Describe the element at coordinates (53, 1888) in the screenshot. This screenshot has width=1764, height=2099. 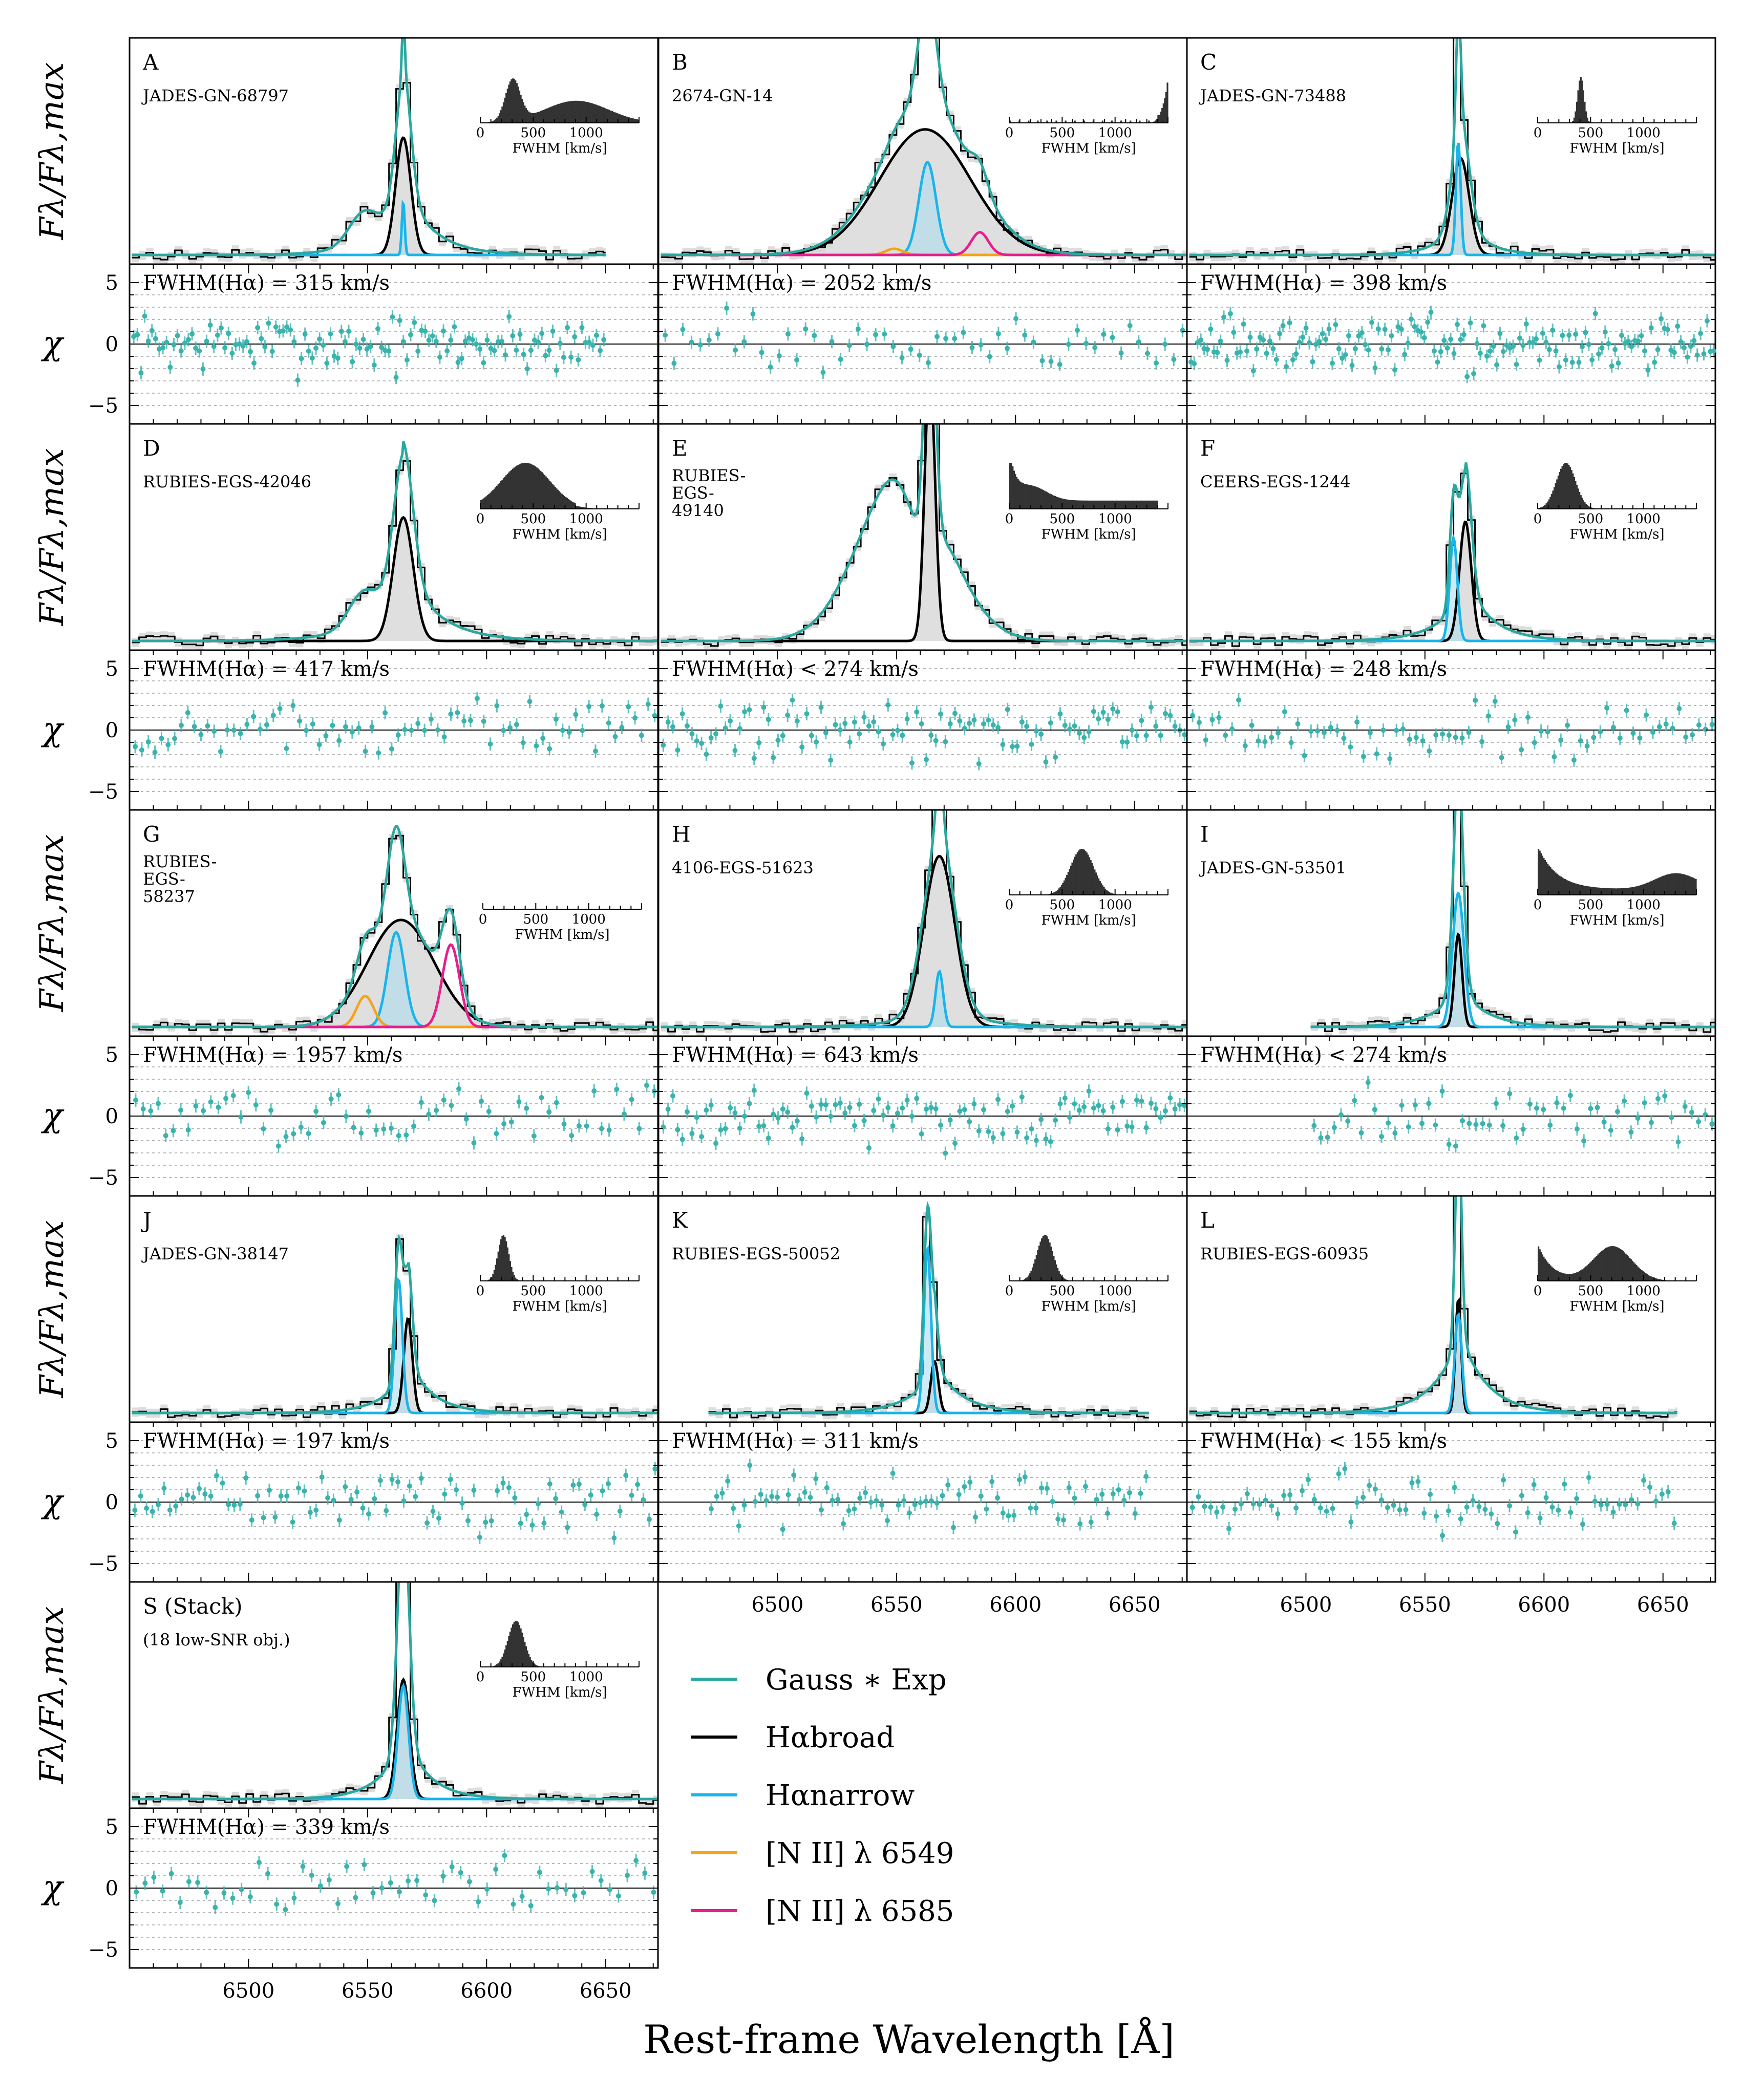
I see `chi-ylabel: χ` at that location.